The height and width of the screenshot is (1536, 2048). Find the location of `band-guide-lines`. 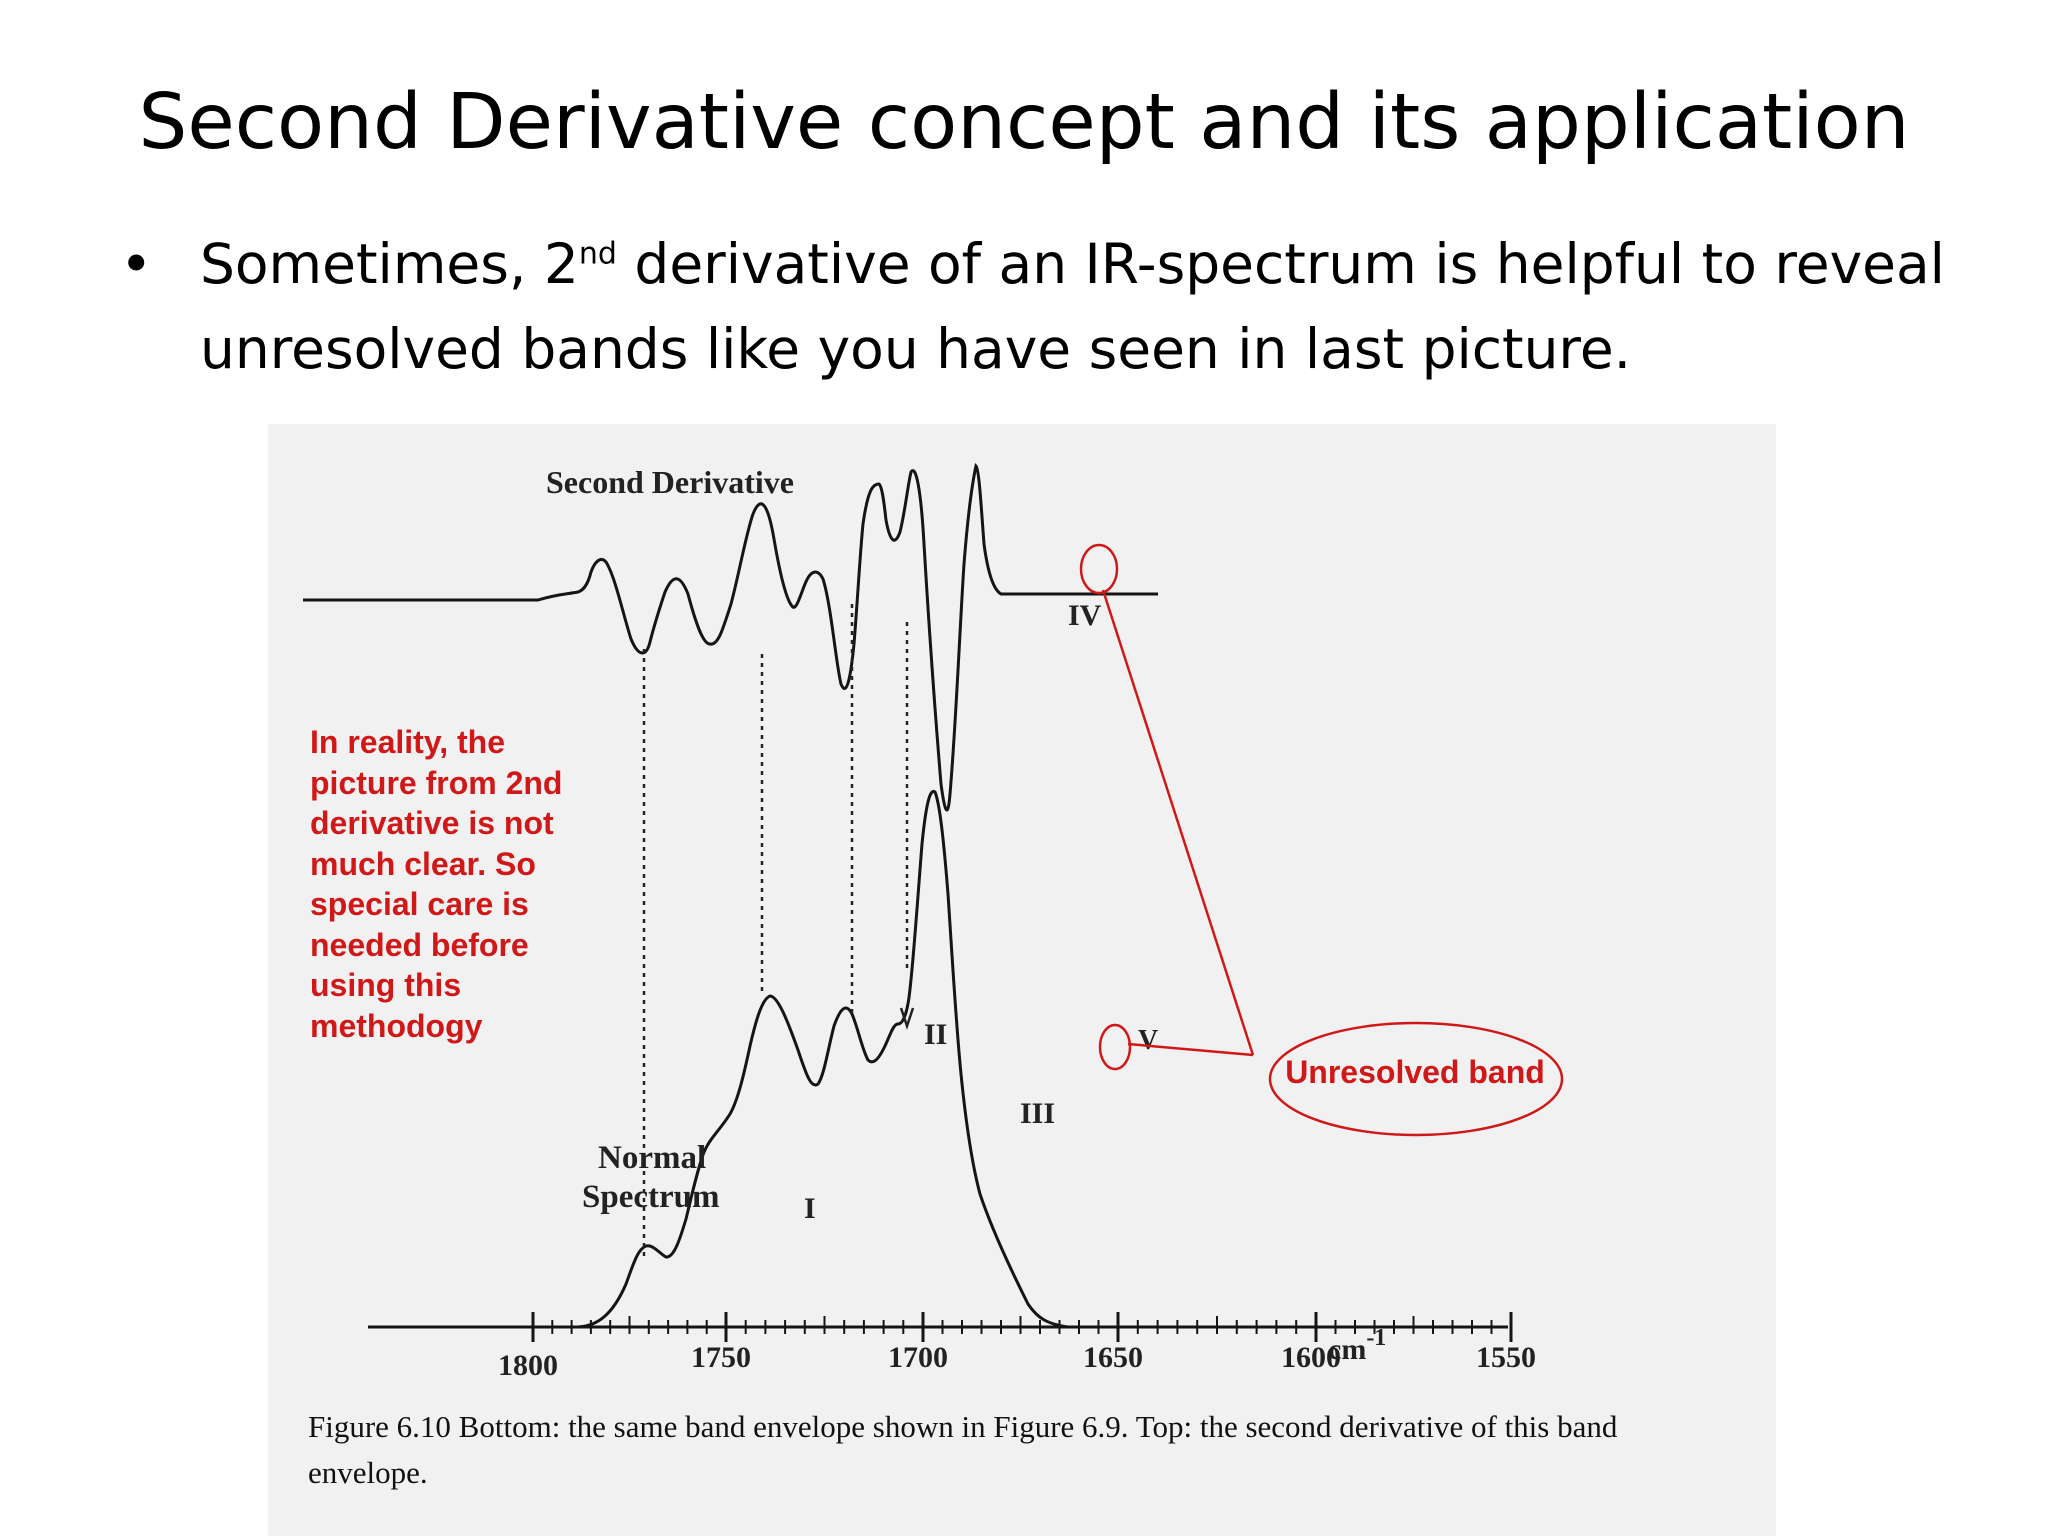

band-guide-lines is located at coordinates (775, 930).